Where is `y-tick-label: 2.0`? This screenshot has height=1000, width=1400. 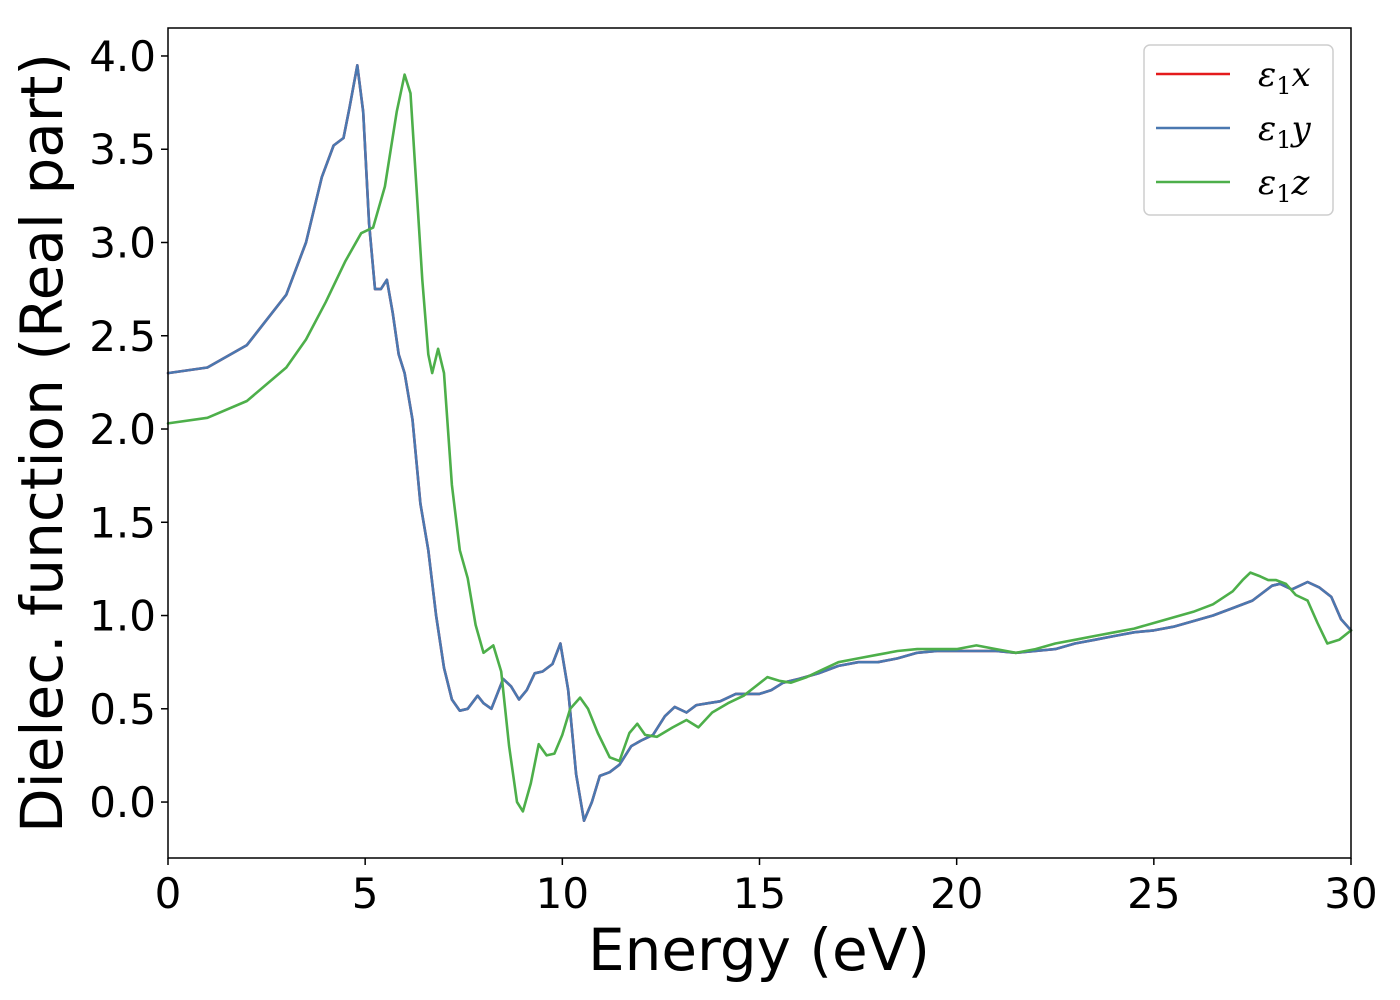 y-tick-label: 2.0 is located at coordinates (122, 429).